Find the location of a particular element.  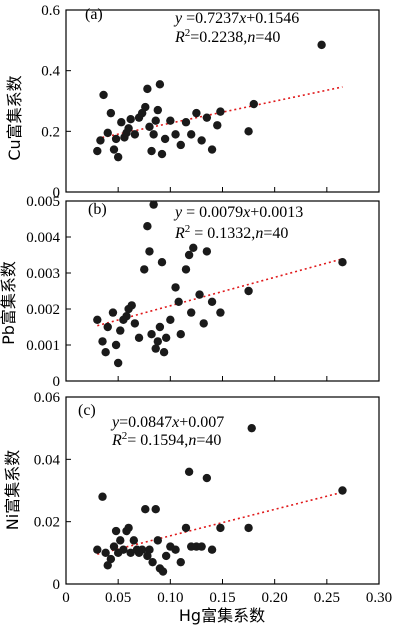

x-axis-title: Hg富集系数 is located at coordinates (222, 615).